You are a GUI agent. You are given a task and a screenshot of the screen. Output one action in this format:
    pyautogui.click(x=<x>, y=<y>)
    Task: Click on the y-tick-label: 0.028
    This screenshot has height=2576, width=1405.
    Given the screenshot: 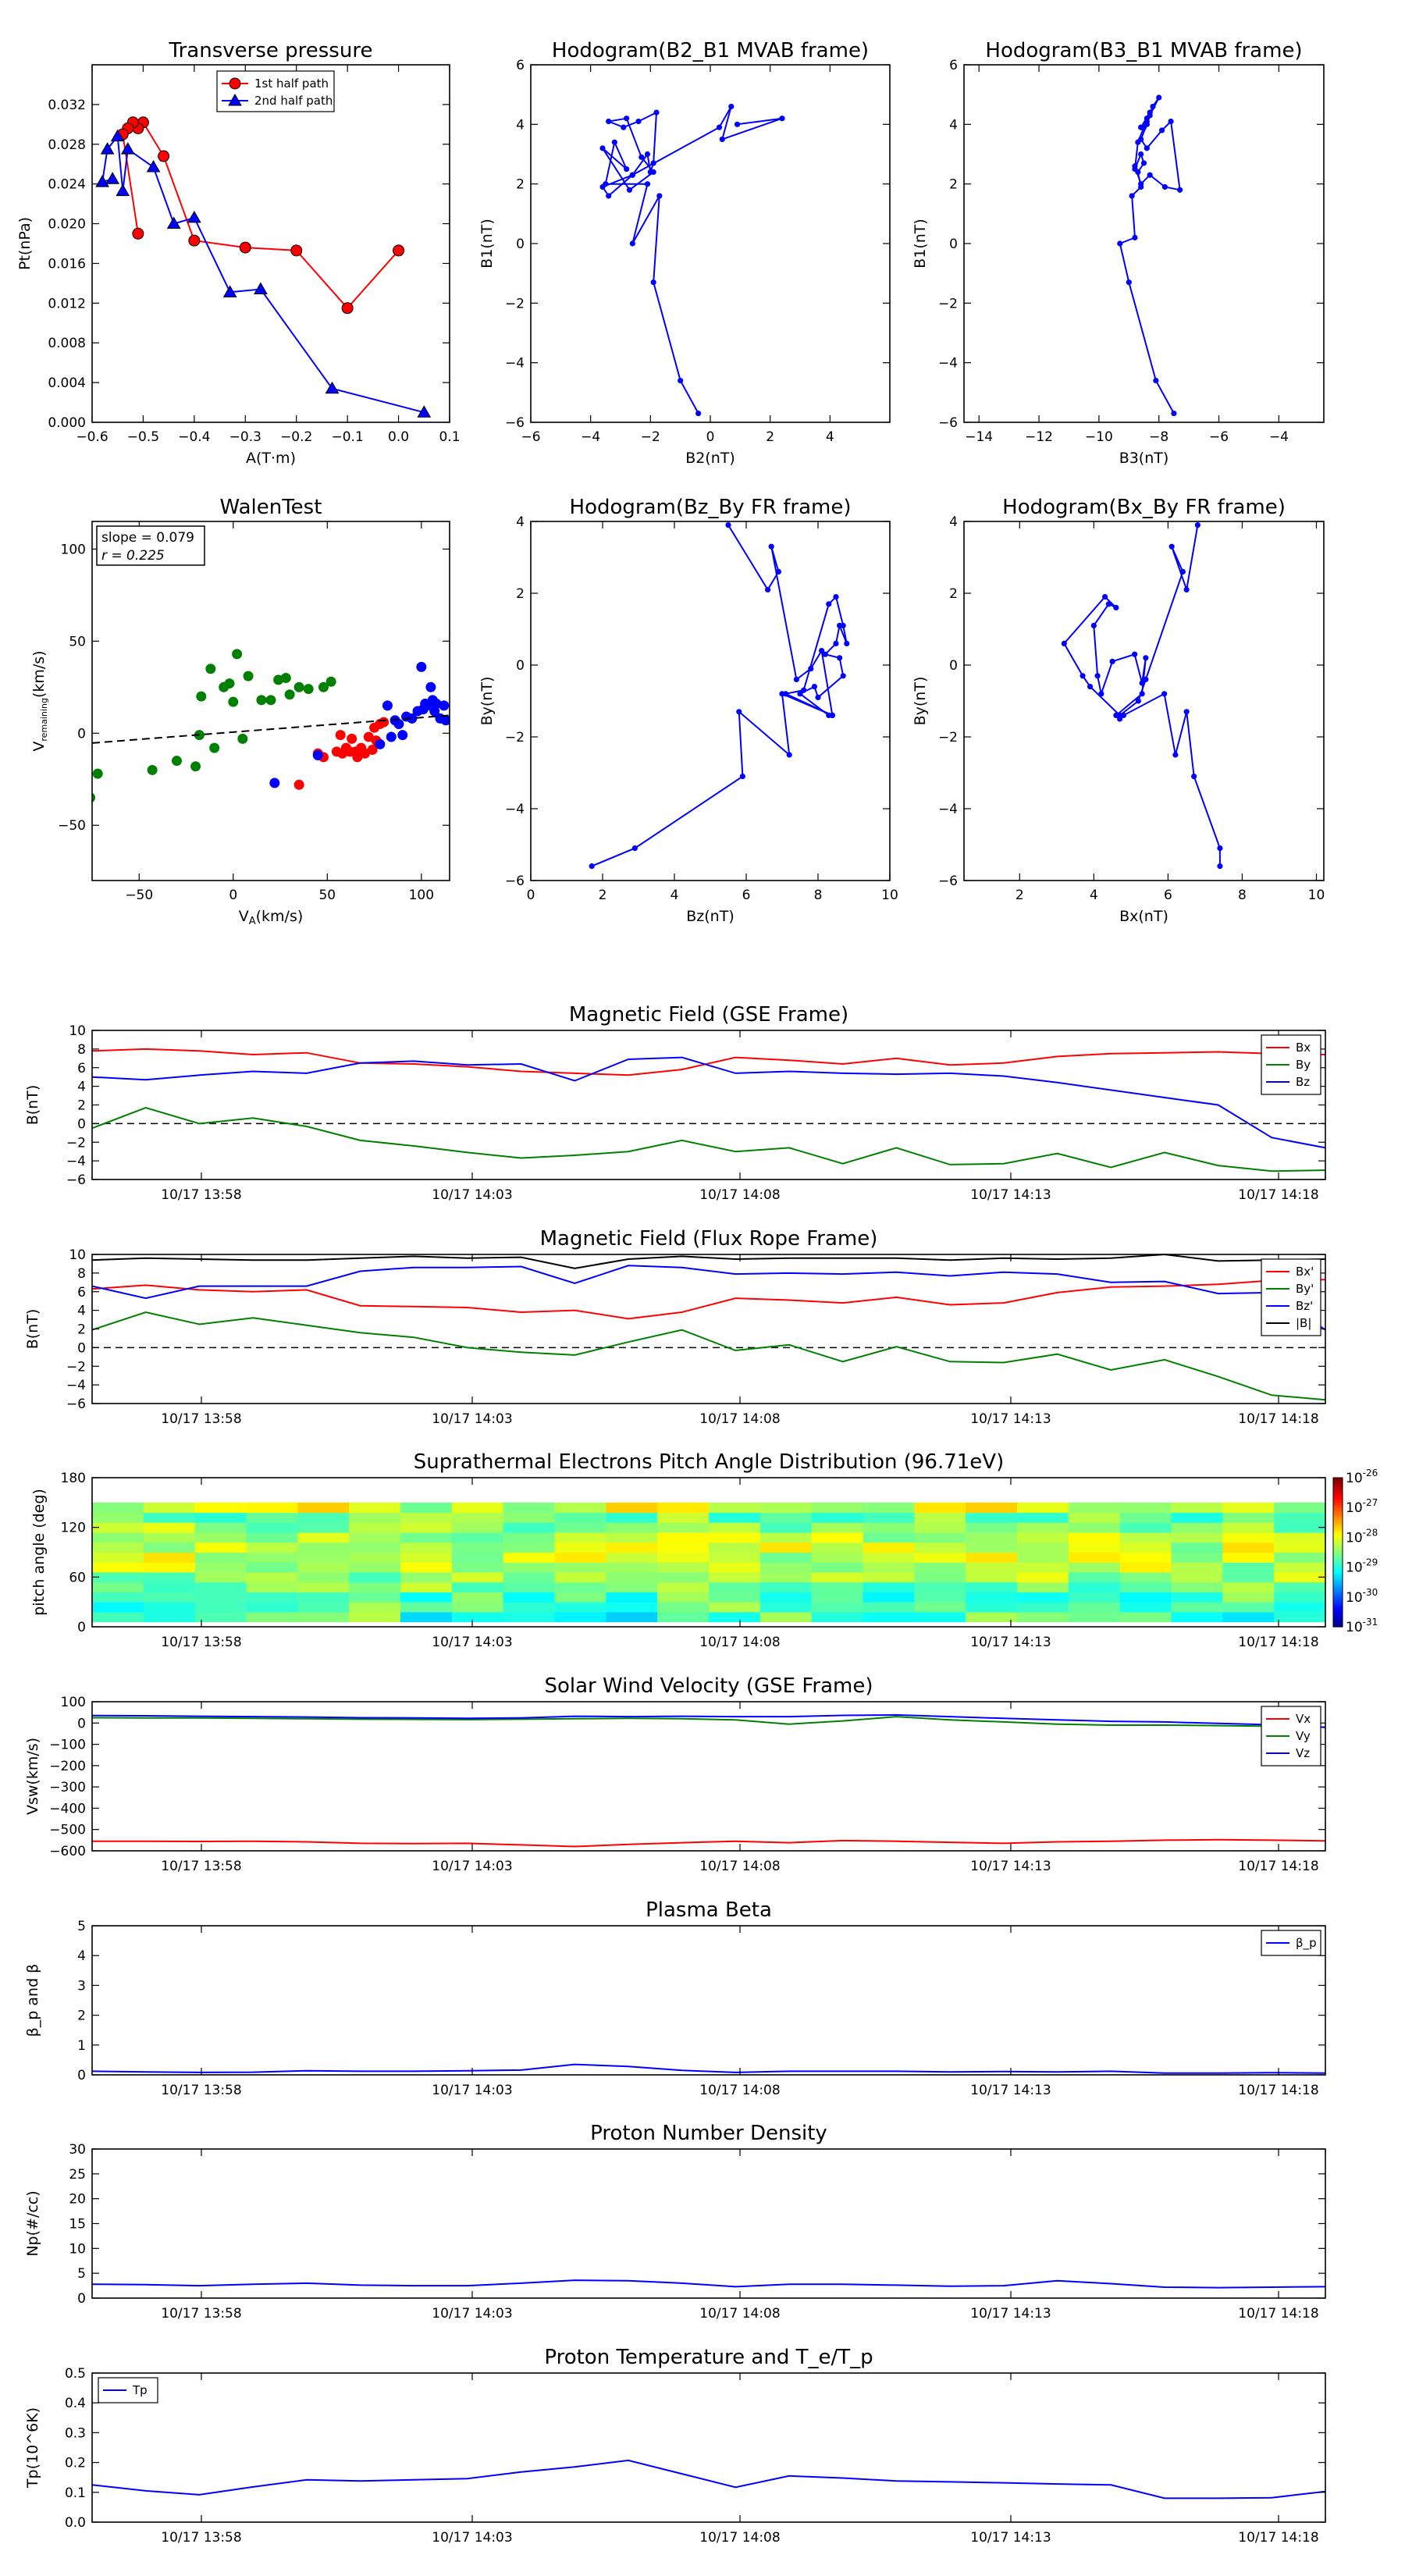 What is the action you would take?
    pyautogui.click(x=67, y=145)
    